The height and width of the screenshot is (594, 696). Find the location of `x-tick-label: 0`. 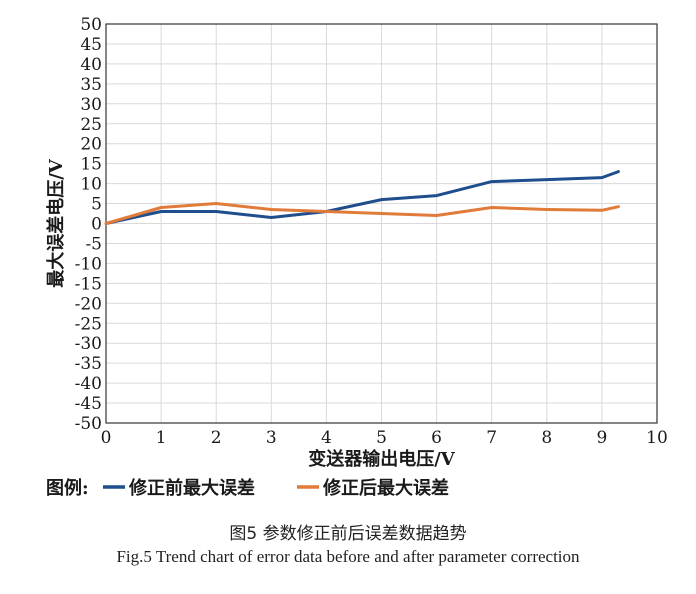

x-tick-label: 0 is located at coordinates (106, 438).